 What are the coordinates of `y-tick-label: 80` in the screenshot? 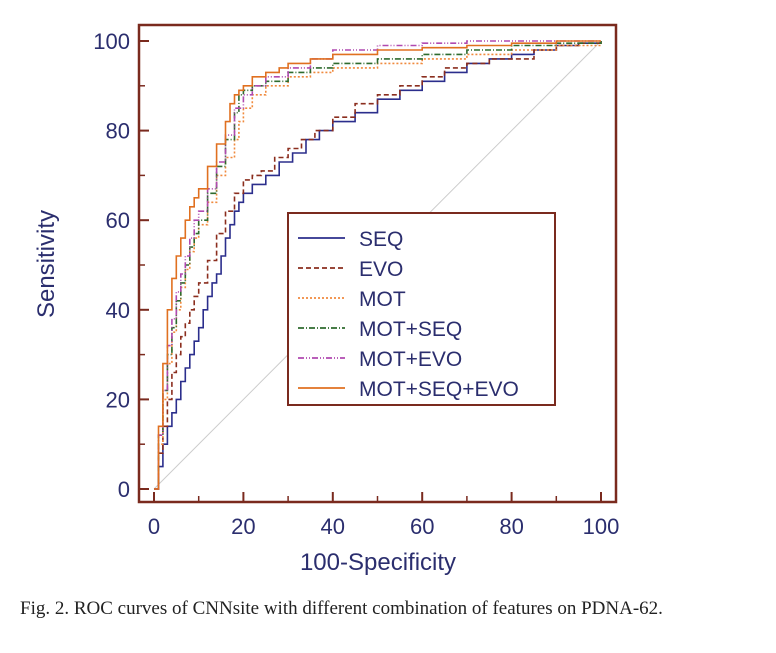 It's located at (118, 131).